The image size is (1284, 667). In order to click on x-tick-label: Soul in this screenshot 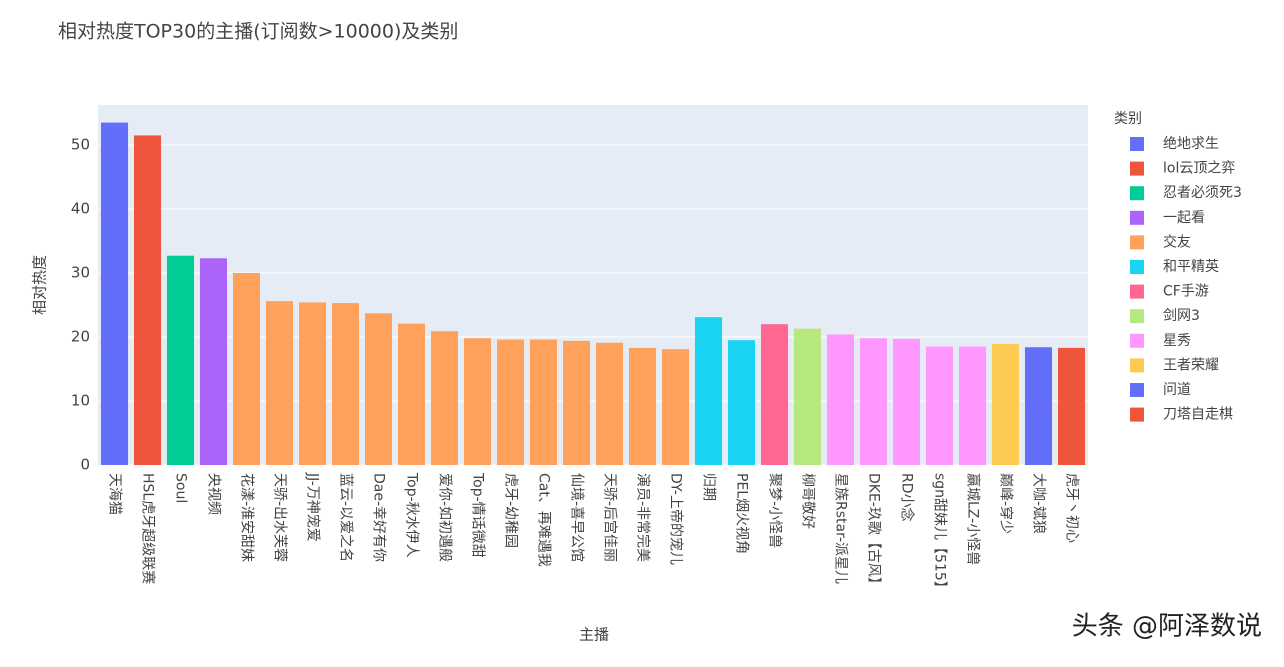, I will do `click(181, 488)`.